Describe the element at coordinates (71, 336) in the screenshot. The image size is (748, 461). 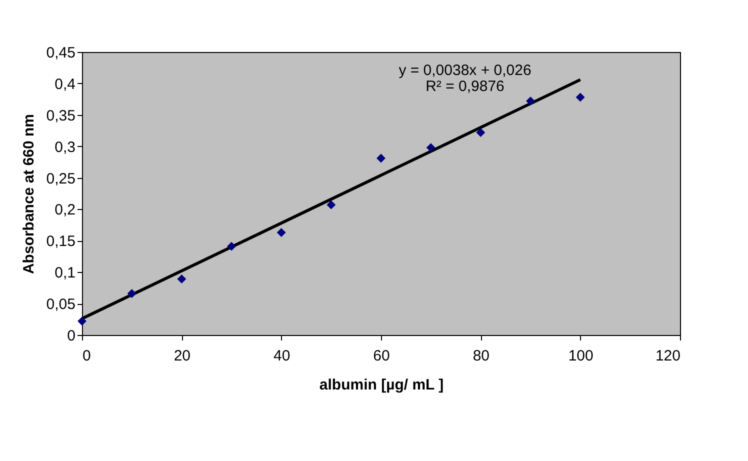
I see `y-tick-label: 0` at that location.